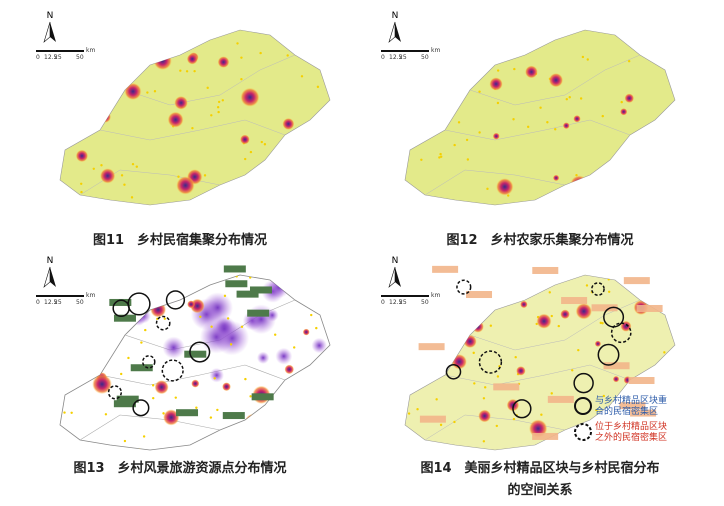 This screenshot has height=506, width=724. Describe the element at coordinates (50, 16) in the screenshot. I see `north-label: N` at that location.